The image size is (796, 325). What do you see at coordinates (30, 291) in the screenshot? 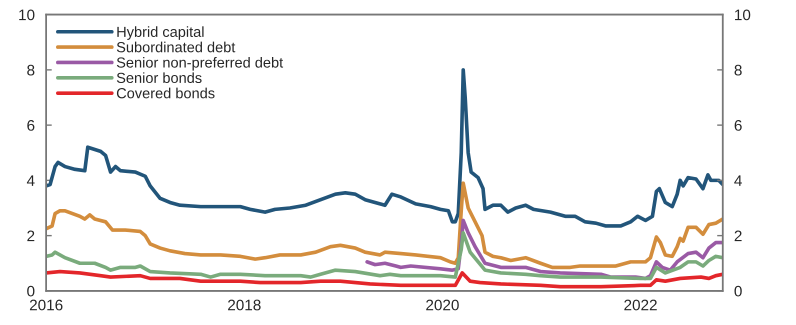
I see `y-tick-label: 0` at bounding box center [30, 291].